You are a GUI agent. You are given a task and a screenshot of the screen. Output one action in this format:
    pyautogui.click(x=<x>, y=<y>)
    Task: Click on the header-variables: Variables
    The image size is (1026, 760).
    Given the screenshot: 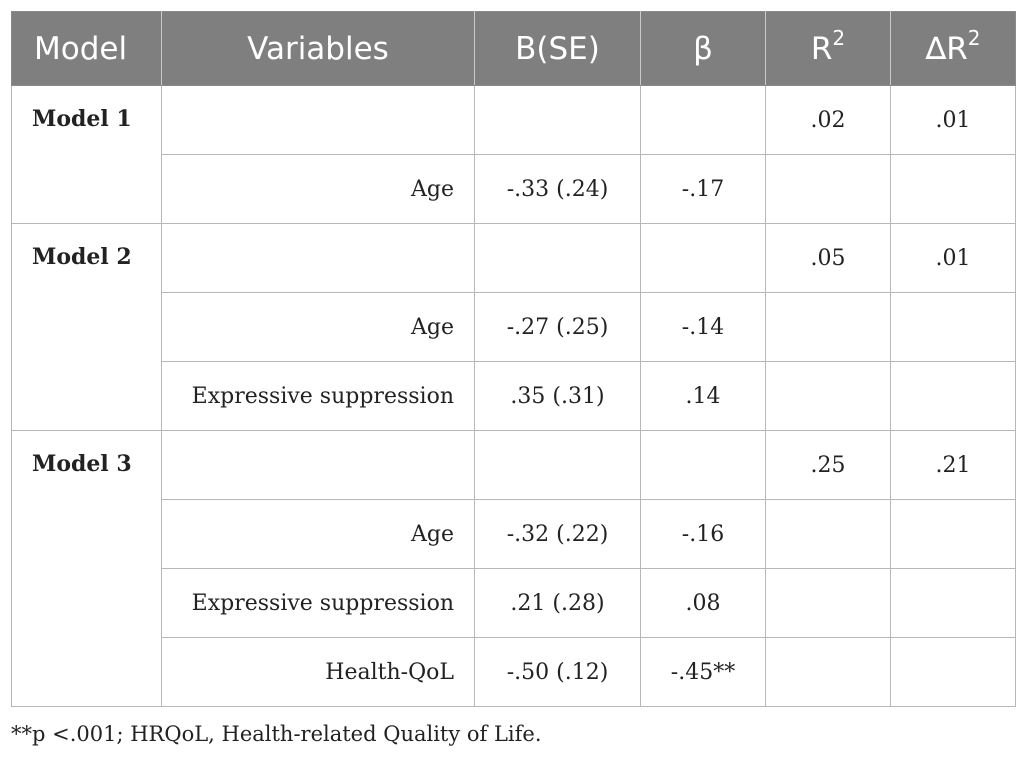 What is the action you would take?
    pyautogui.click(x=318, y=48)
    